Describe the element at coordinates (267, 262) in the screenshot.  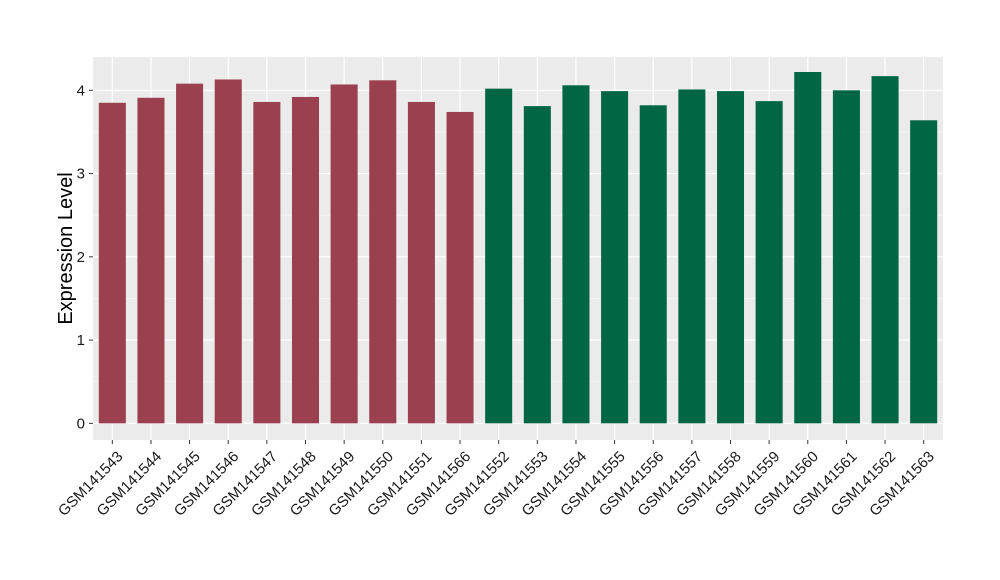
I see `bar-GSM141547` at that location.